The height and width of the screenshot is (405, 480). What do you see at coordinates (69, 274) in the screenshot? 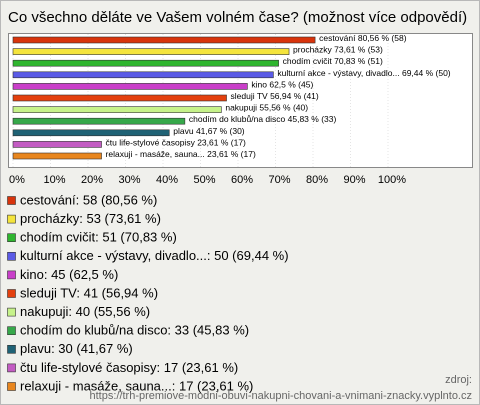
I see `legend-label: kino: 45 (62,5 %)` at bounding box center [69, 274].